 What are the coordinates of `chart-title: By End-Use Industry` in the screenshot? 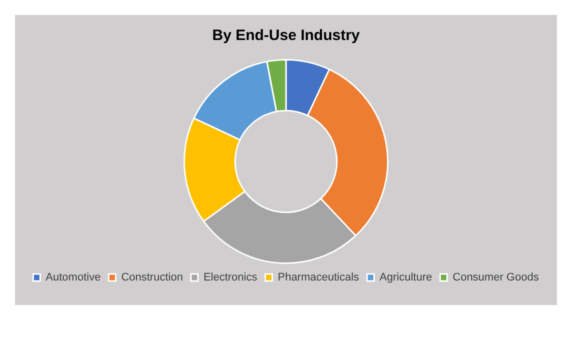 It's located at (286, 35).